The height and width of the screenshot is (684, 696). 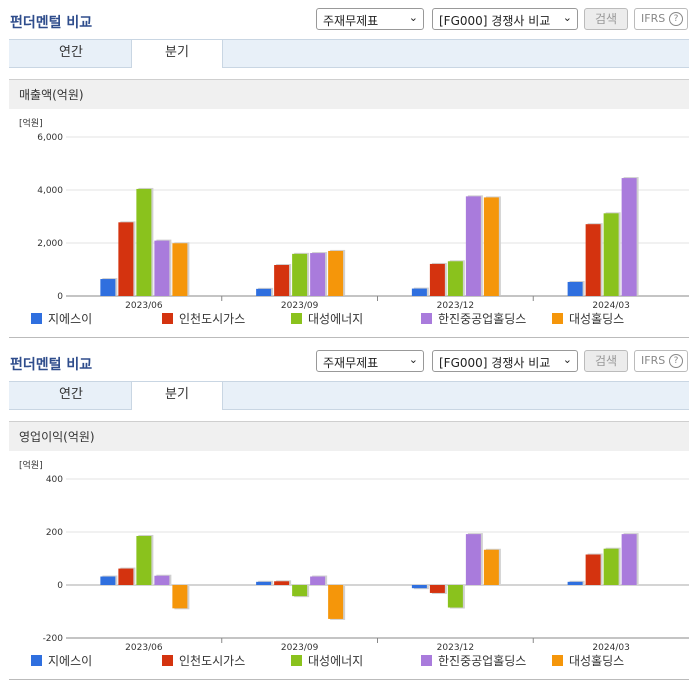 What do you see at coordinates (349, 53) in the screenshot?
I see `period-tabs: 연간 분기` at bounding box center [349, 53].